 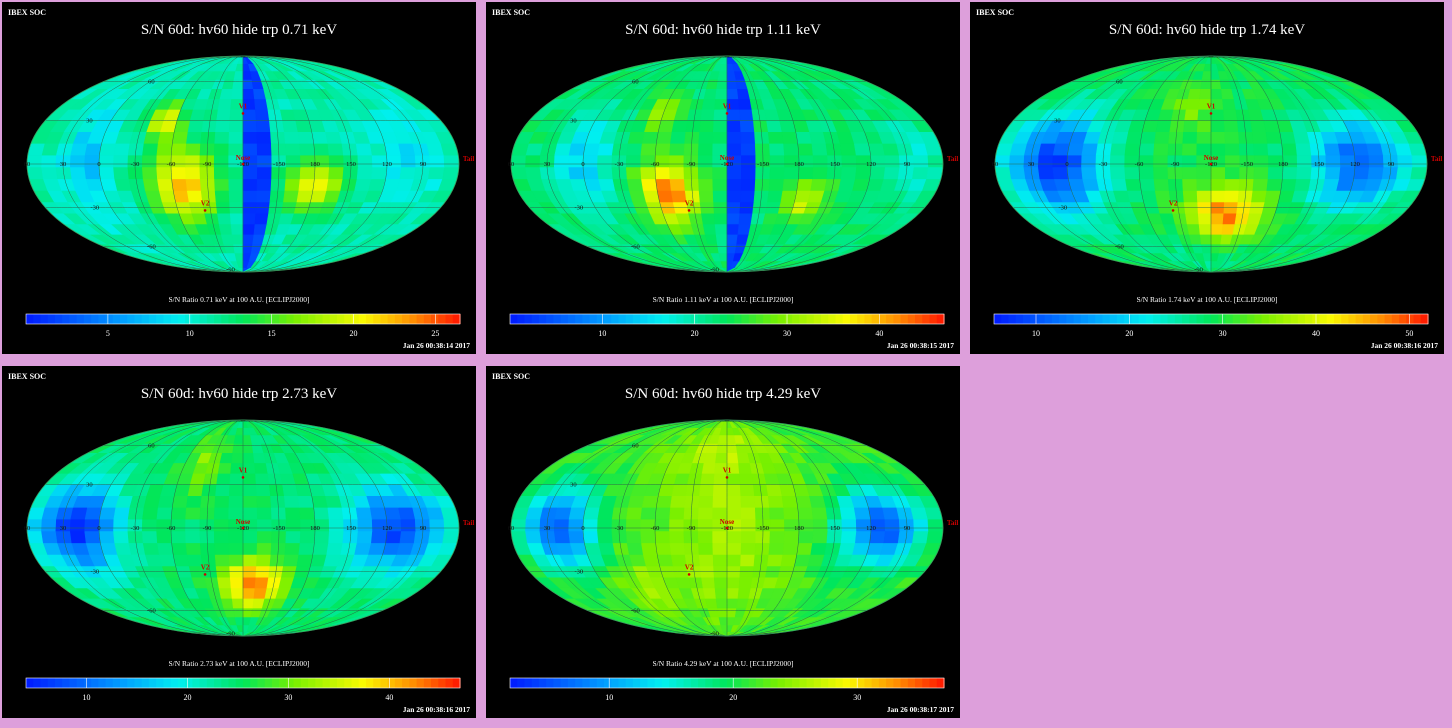 I want to click on colorbar-tick-label: 20, so click(x=733, y=697).